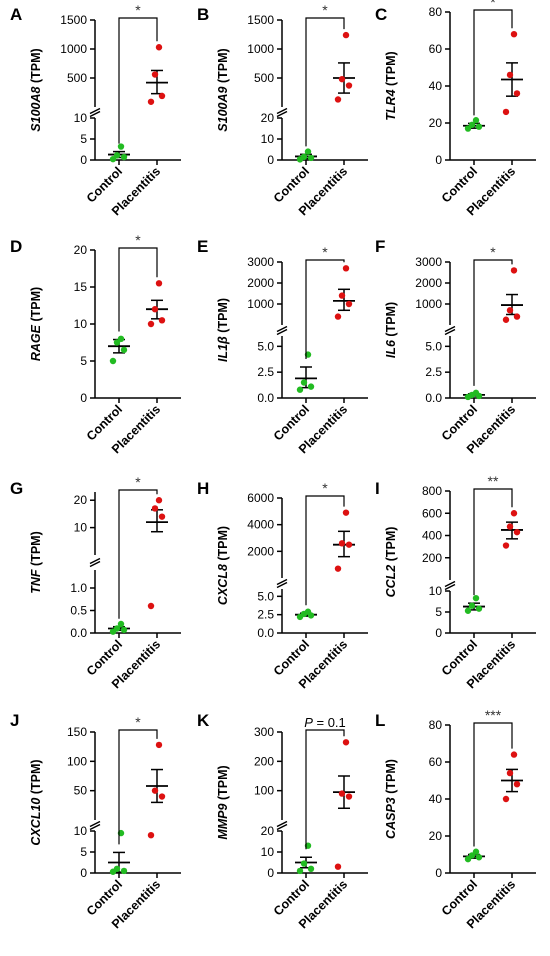 This screenshot has height=956, width=550. I want to click on y-axis-label: IL1β (TPM), so click(223, 330).